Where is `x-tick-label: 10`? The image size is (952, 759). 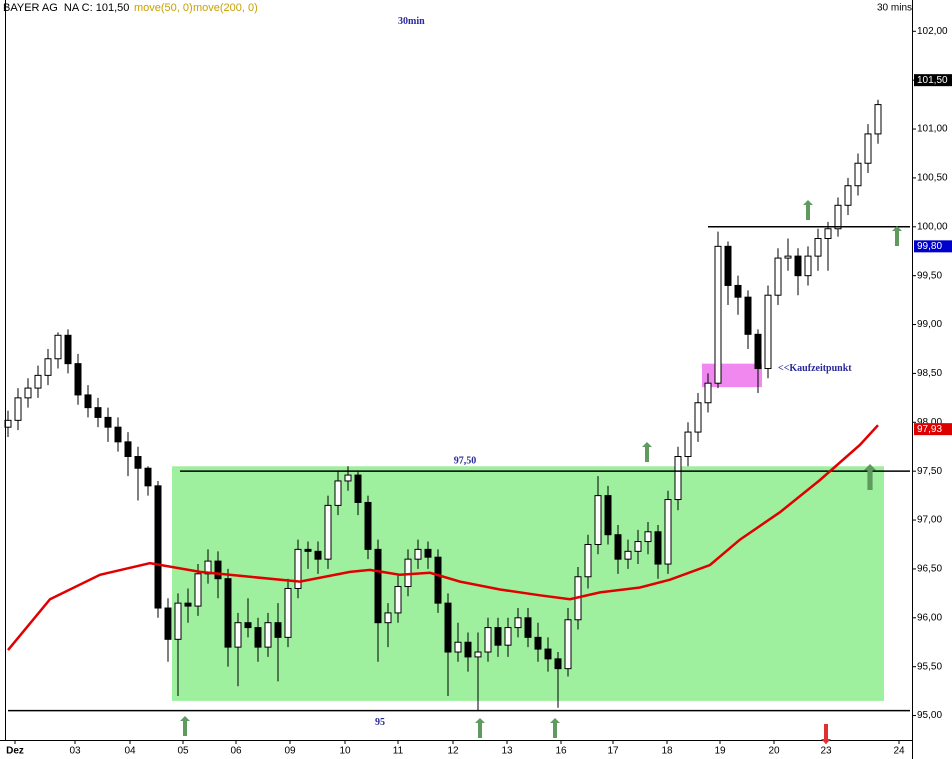
x-tick-label: 10 is located at coordinates (345, 751).